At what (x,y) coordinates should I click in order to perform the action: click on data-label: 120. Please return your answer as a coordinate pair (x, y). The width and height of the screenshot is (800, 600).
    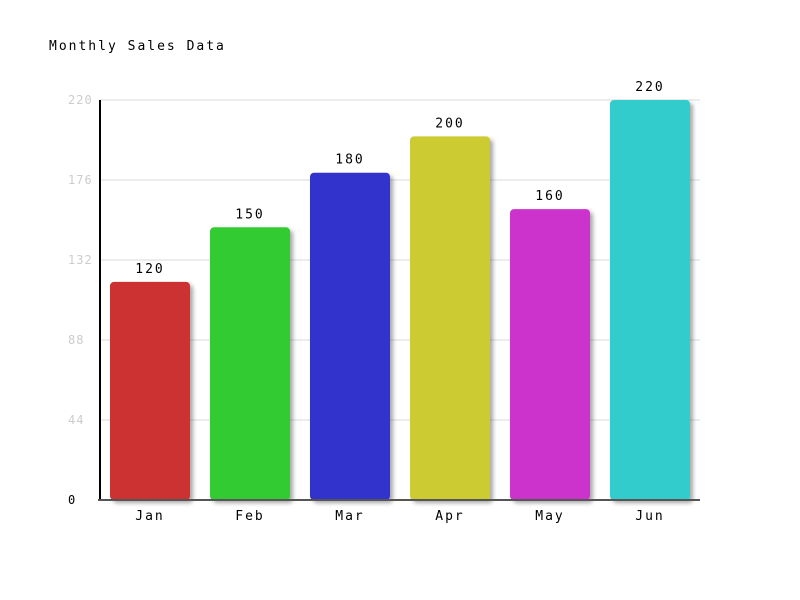
    Looking at the image, I should click on (149, 269).